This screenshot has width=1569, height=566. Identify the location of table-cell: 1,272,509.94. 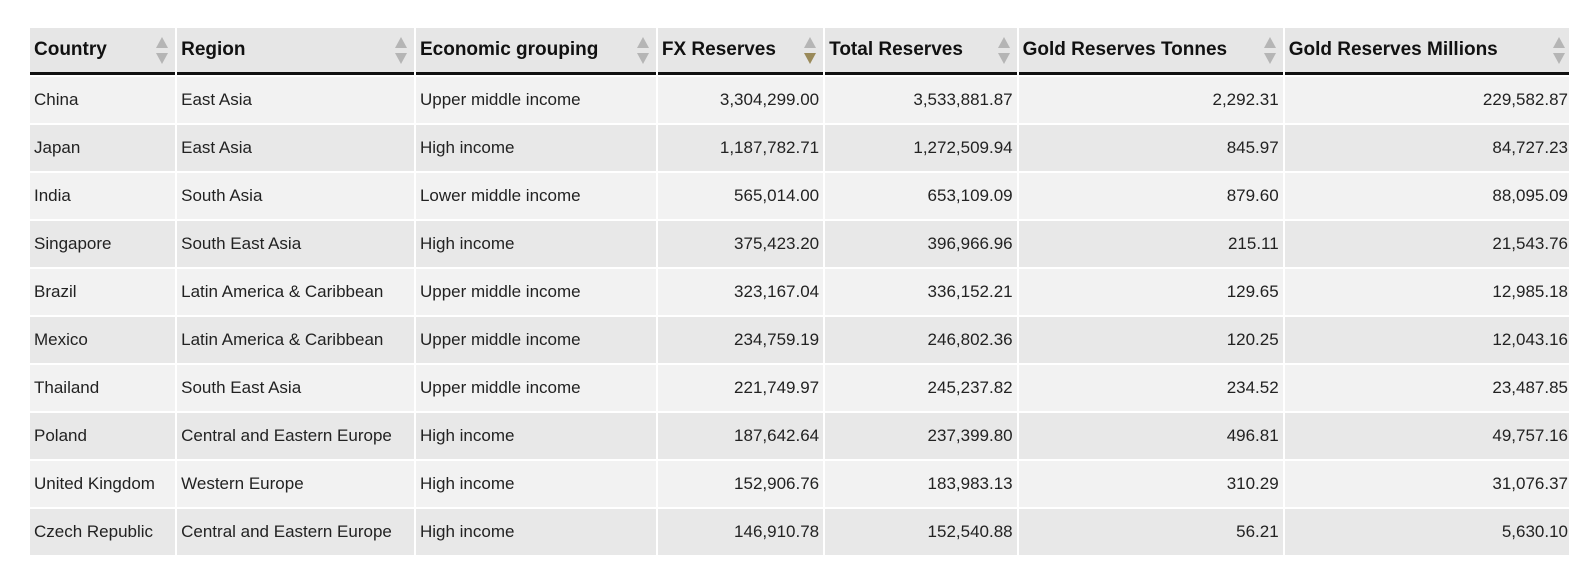
(921, 148).